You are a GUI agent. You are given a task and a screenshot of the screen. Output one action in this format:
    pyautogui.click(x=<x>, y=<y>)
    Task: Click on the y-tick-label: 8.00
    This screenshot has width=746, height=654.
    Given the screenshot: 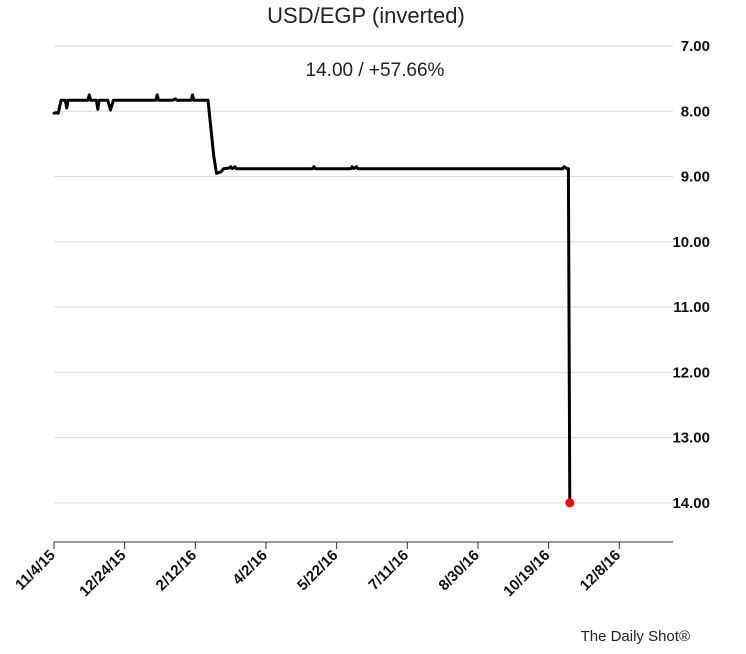 What is the action you would take?
    pyautogui.click(x=695, y=111)
    